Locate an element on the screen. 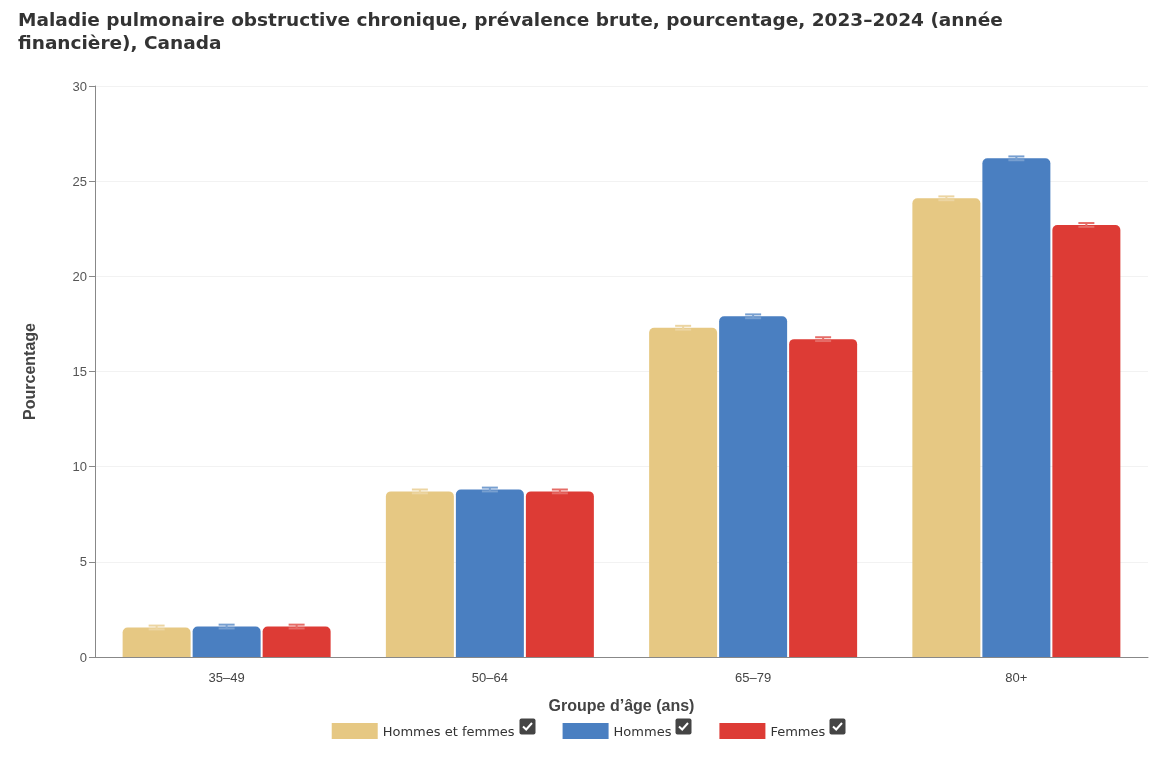 This screenshot has width=1173, height=770. x-tick-label: 80+ is located at coordinates (1016, 677).